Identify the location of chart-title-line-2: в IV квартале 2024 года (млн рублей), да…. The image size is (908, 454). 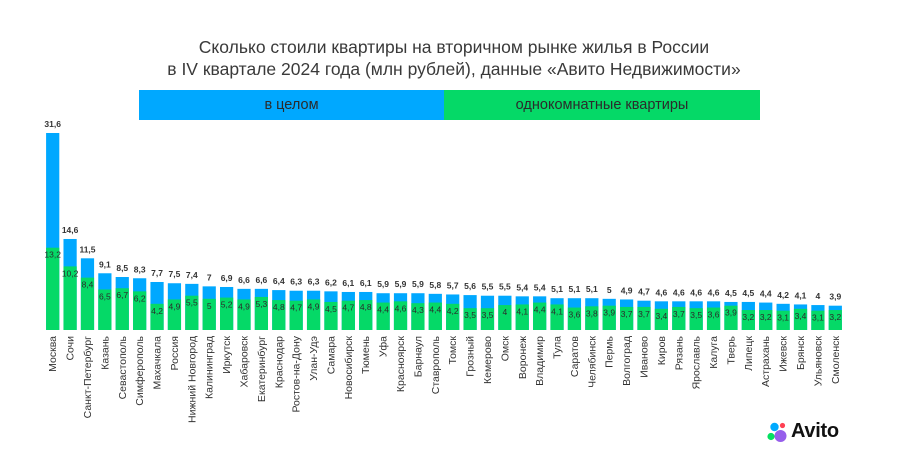
(454, 69).